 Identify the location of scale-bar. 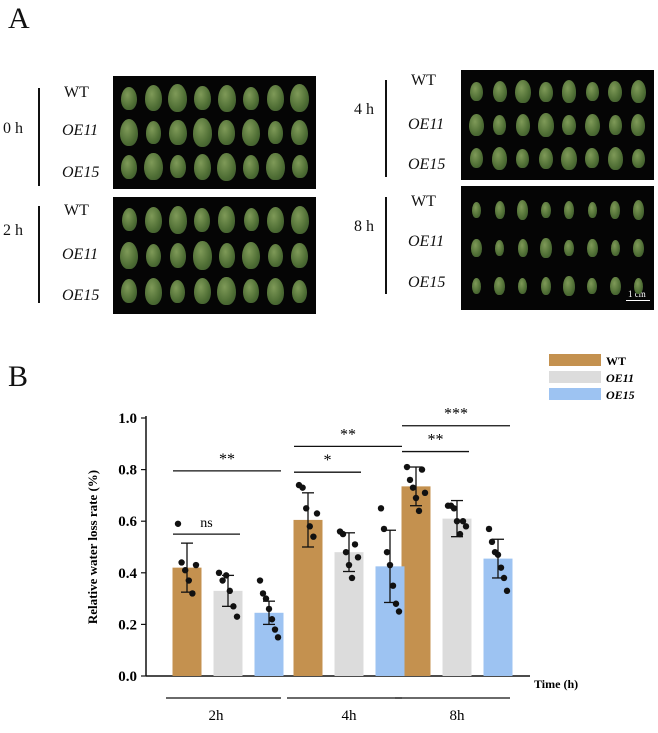
(638, 300).